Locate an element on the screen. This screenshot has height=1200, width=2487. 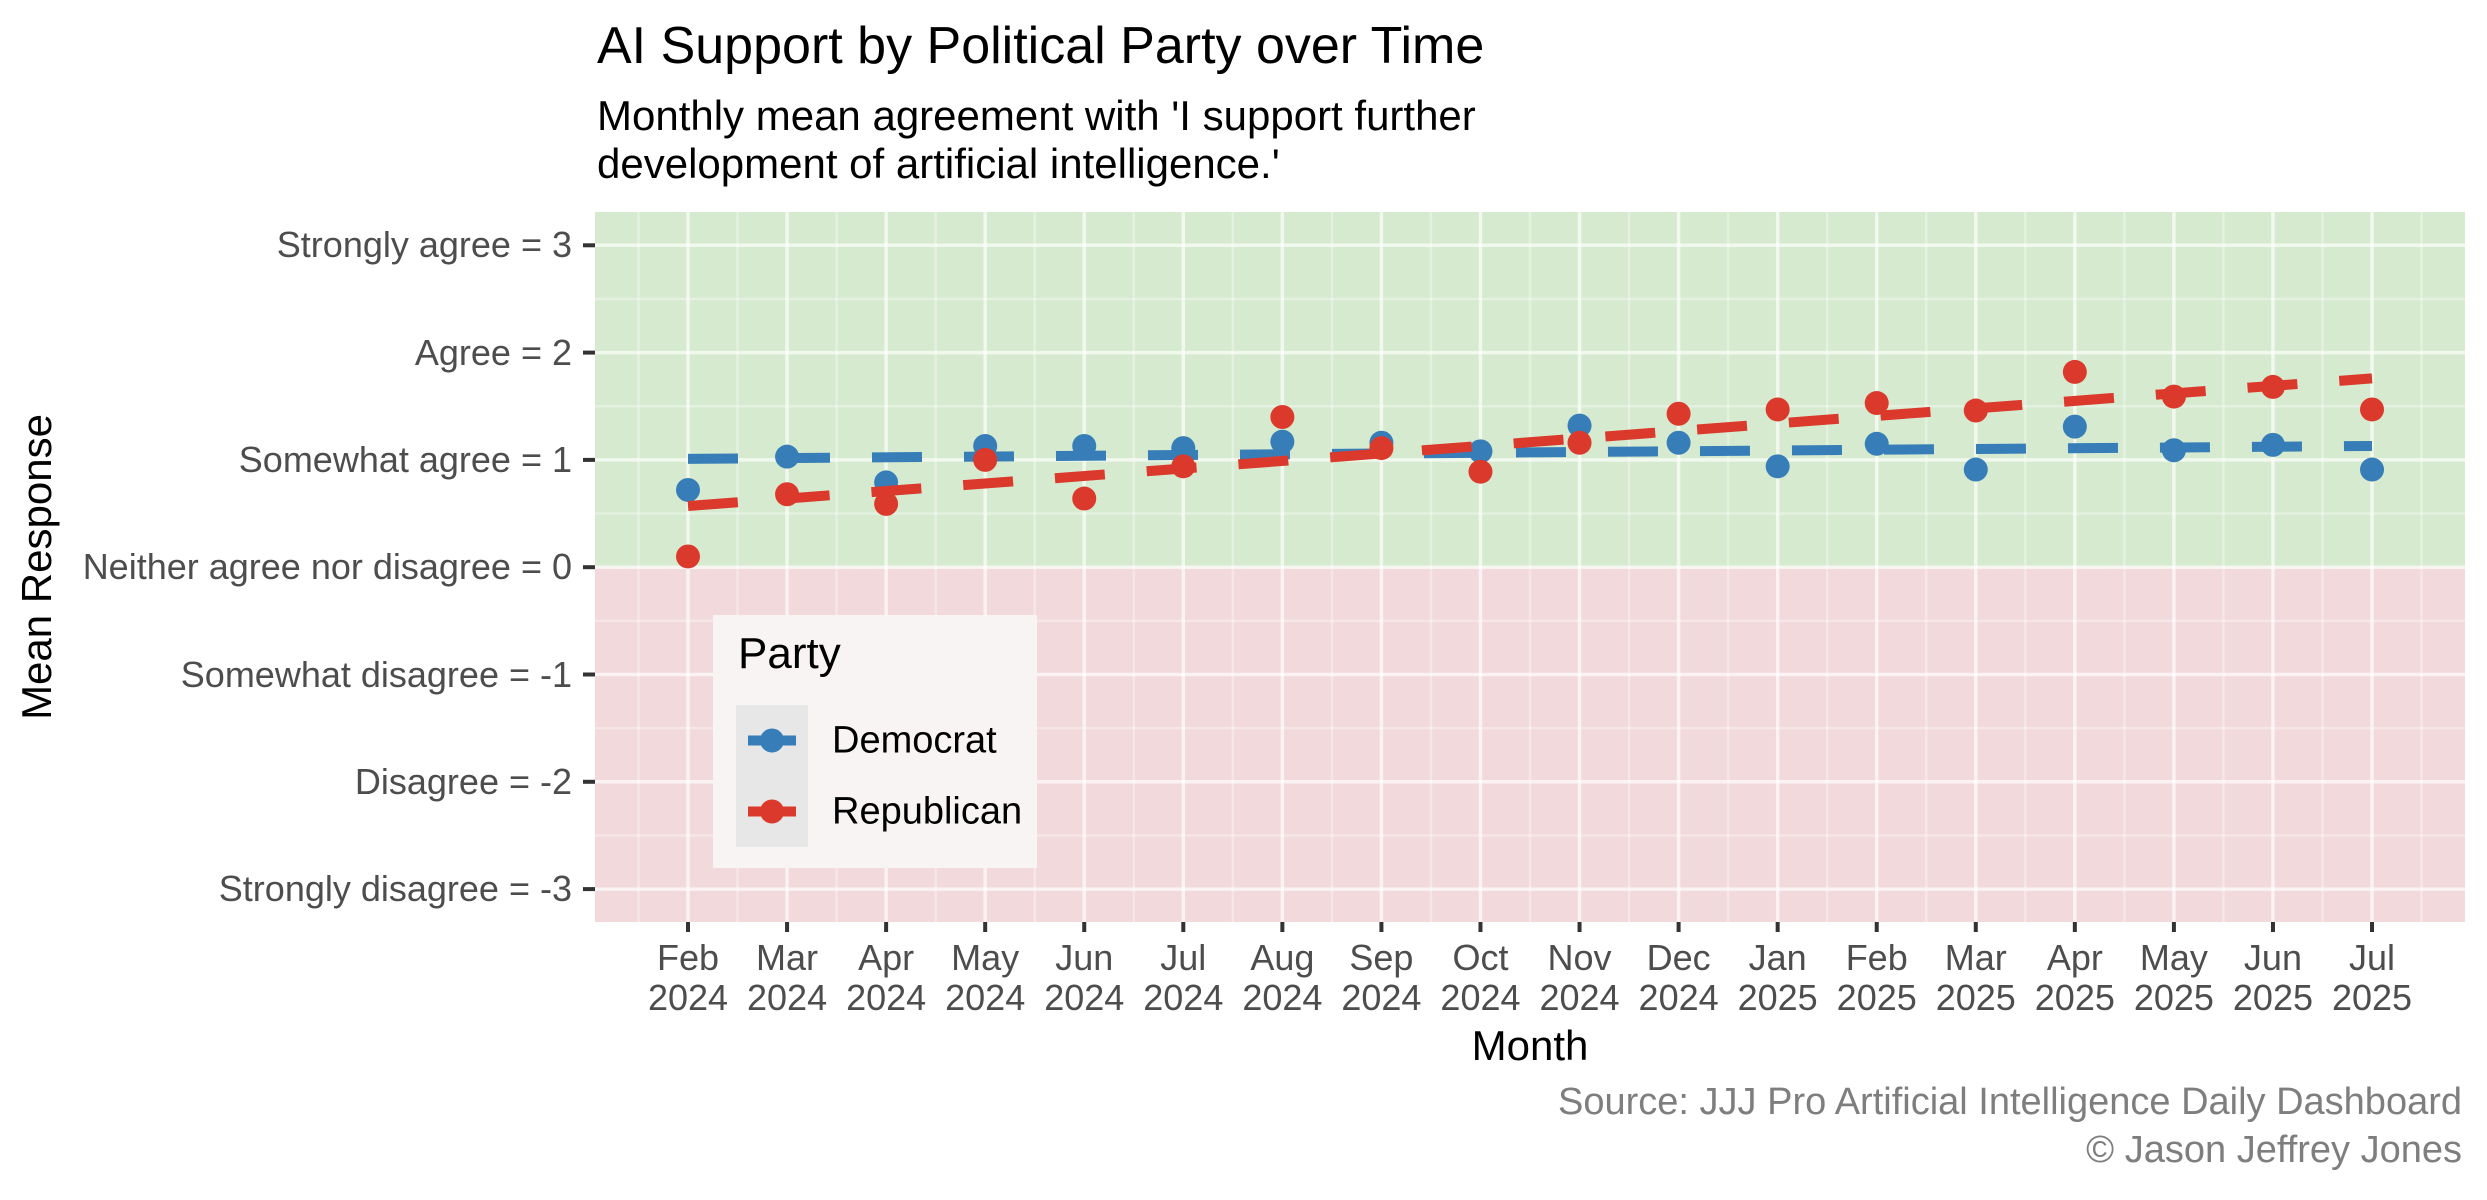
legend-key-republican is located at coordinates (772, 811).